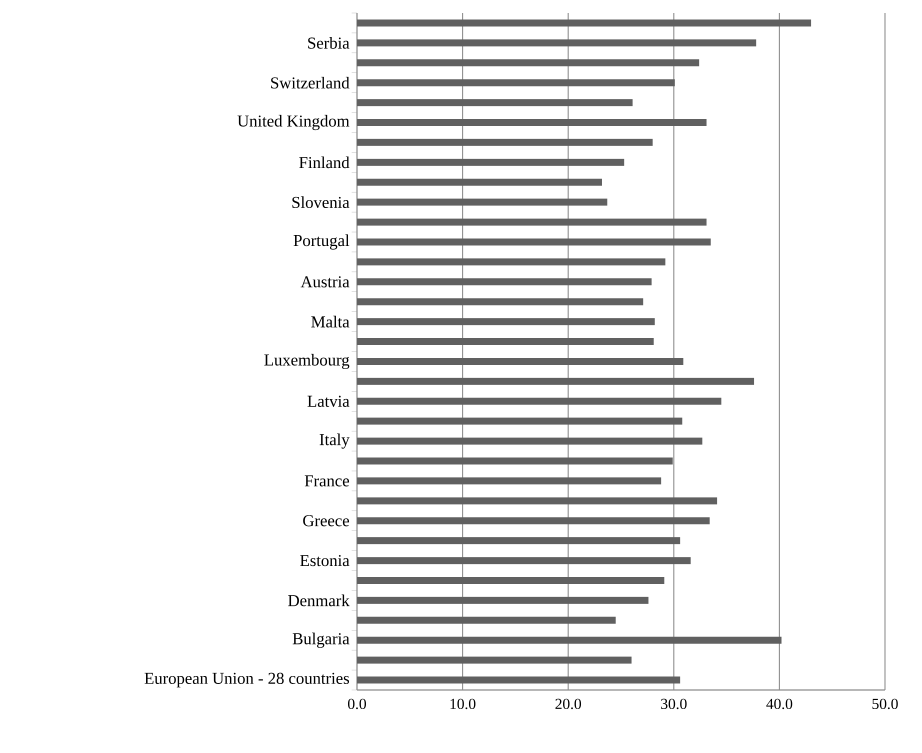 This screenshot has width=922, height=753. Describe the element at coordinates (319, 600) in the screenshot. I see `y-tick-label: Denmark` at that location.